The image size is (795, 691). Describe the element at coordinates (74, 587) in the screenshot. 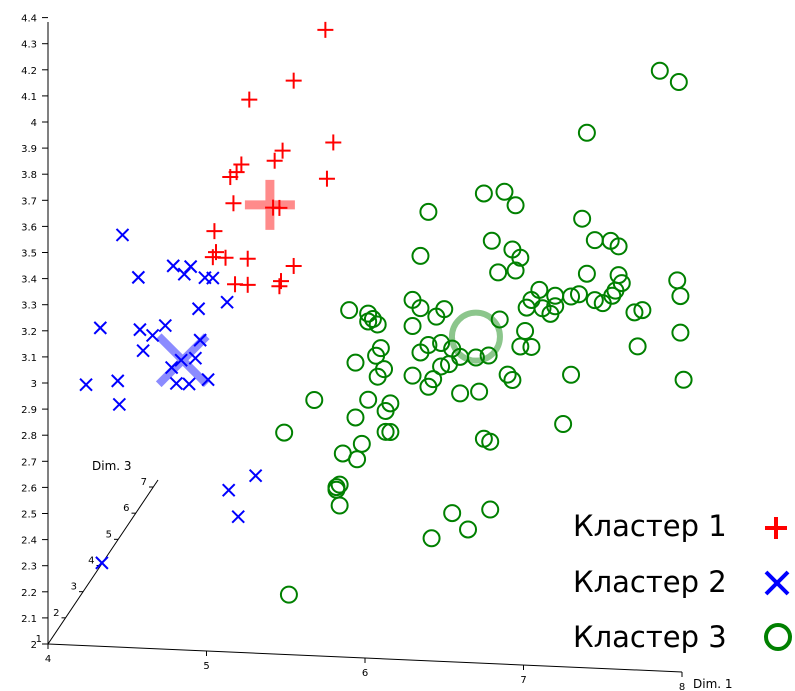

I see `z-tick-label: 3` at that location.